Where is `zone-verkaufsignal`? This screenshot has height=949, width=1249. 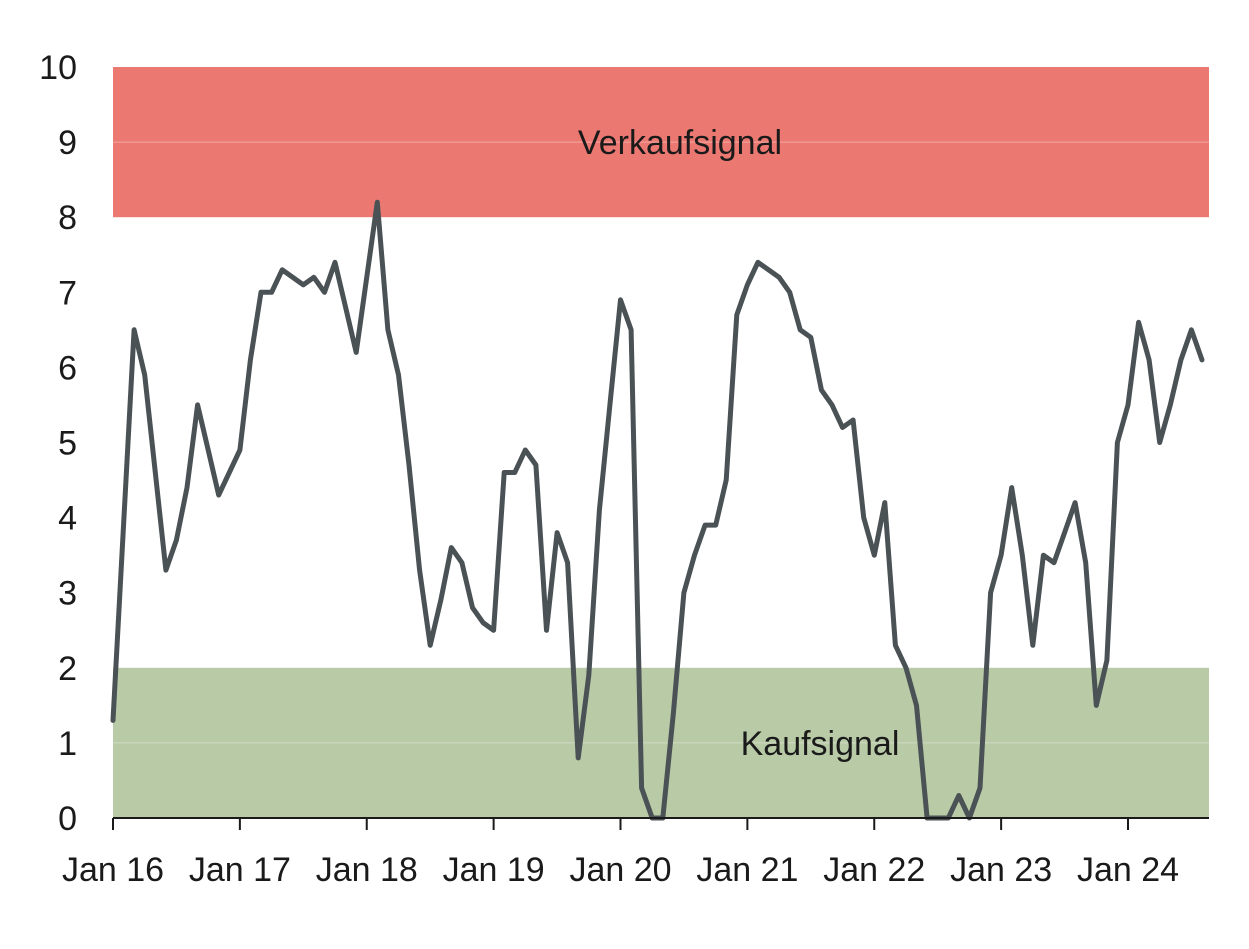 zone-verkaufsignal is located at coordinates (661, 142).